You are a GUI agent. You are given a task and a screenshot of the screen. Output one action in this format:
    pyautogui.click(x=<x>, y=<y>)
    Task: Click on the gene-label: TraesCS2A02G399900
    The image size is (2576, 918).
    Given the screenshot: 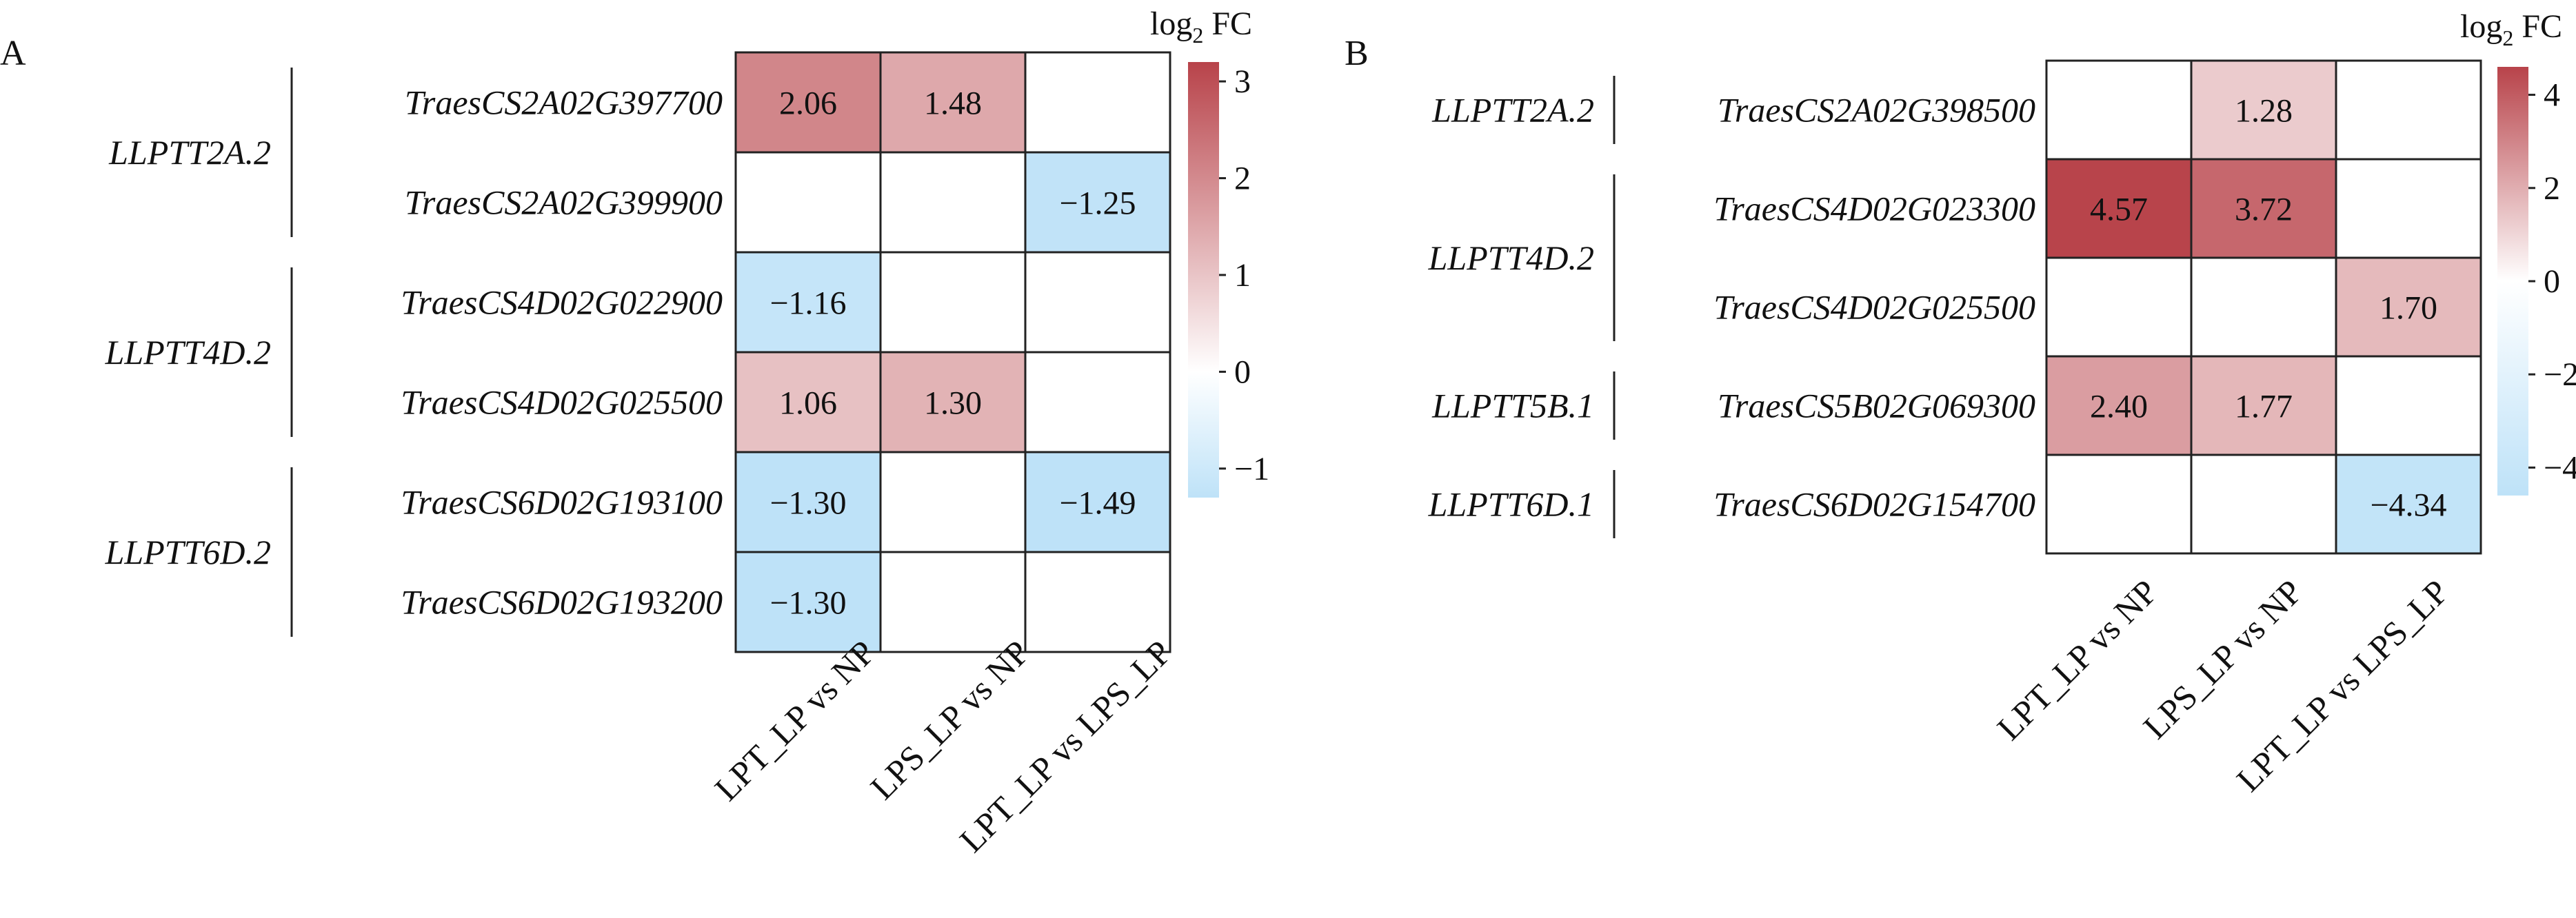 What is the action you would take?
    pyautogui.click(x=564, y=202)
    